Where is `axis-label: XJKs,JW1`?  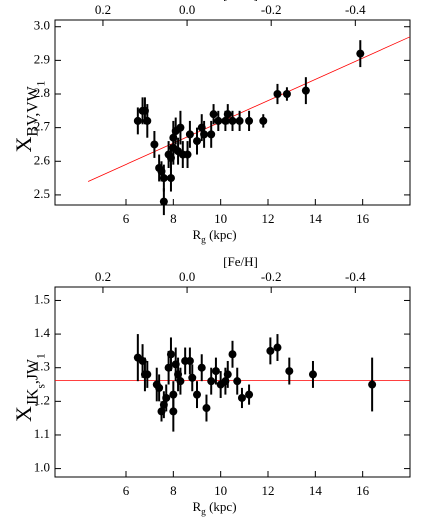
axis-label: XJKs,JW1 is located at coordinates (29, 387).